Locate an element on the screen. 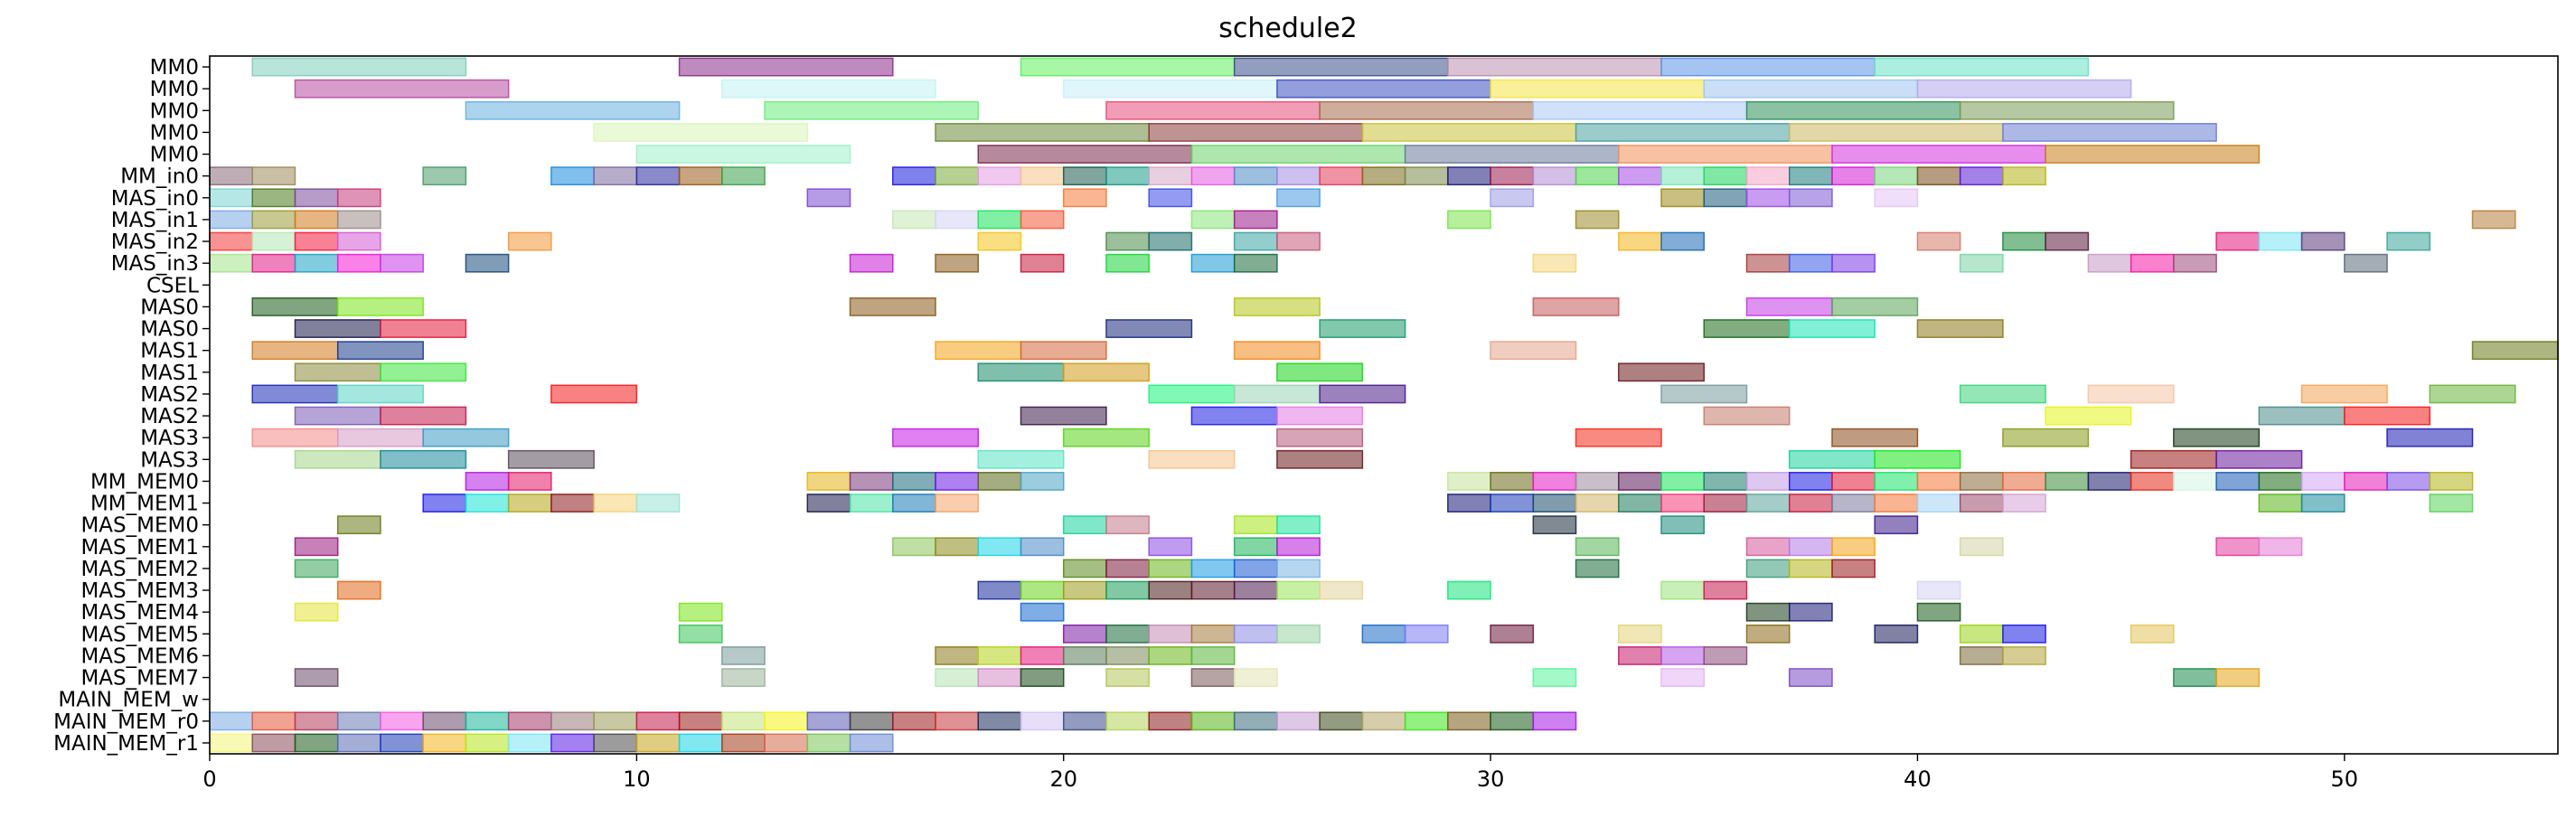  y-tick-label: MAS_MEM1 is located at coordinates (139, 547).